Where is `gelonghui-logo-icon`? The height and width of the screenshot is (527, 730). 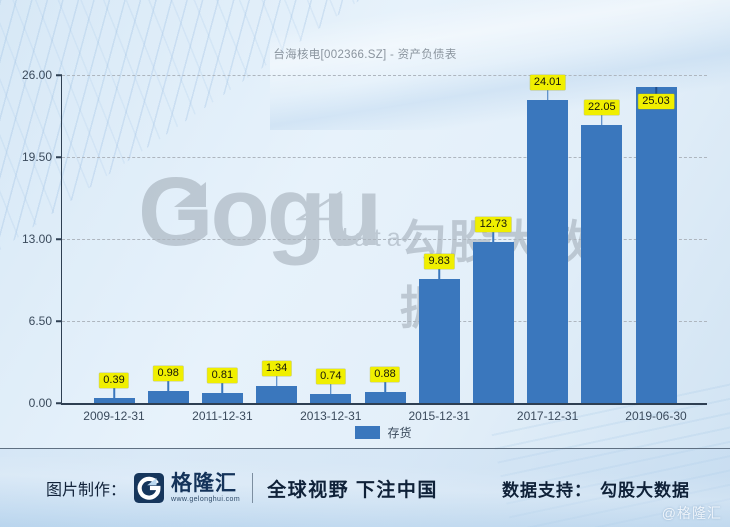 gelonghui-logo-icon is located at coordinates (149, 488).